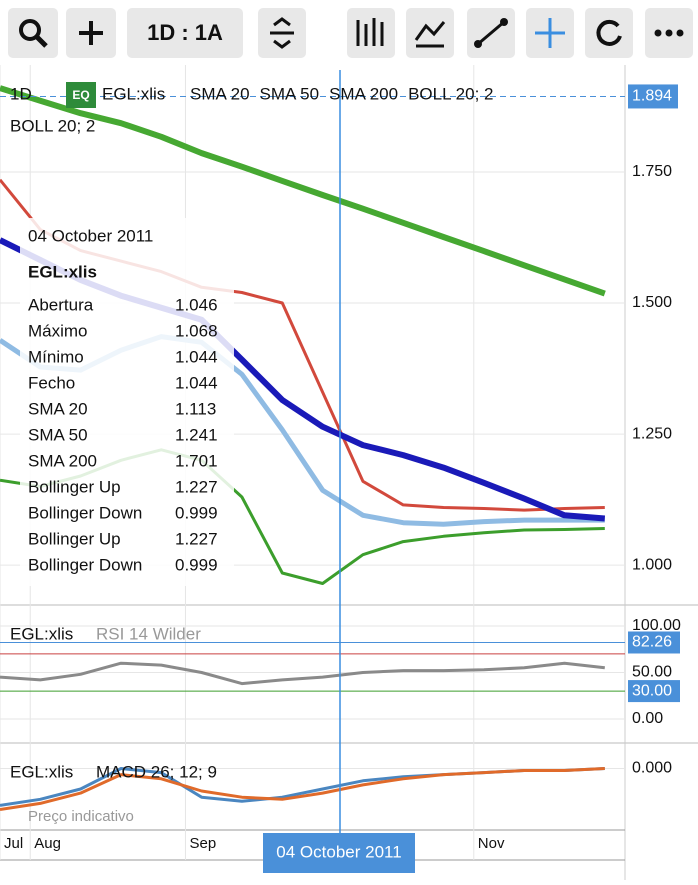 The image size is (698, 885). I want to click on interval-button, so click(185, 33).